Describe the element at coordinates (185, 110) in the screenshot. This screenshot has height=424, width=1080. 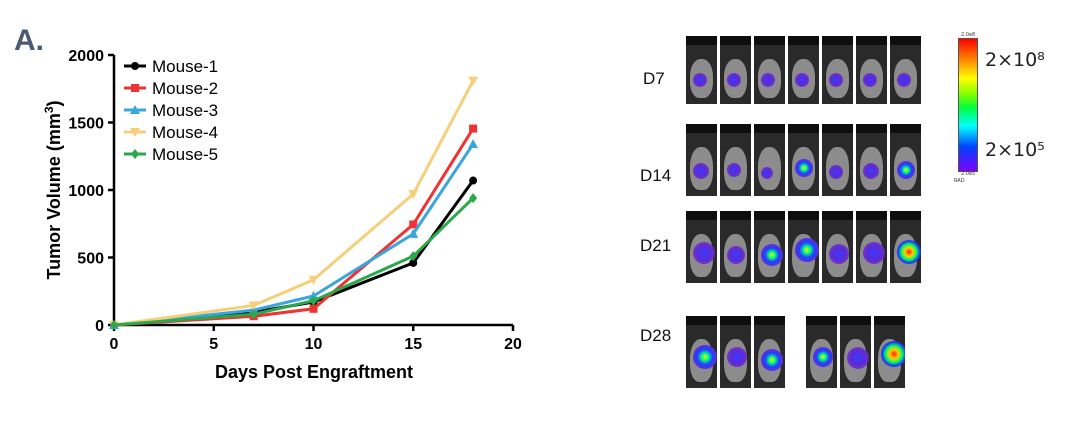
I see `legend-label: Mouse-3` at that location.